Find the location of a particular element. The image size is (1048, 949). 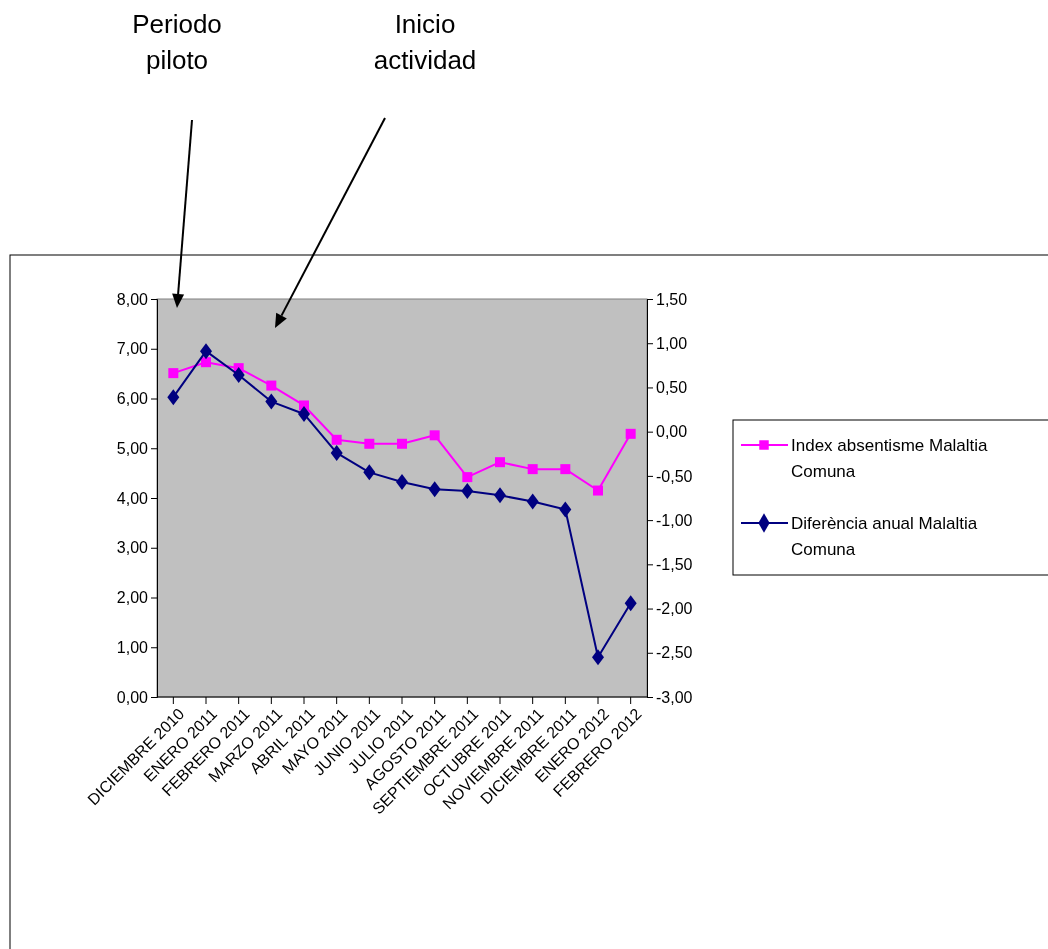

legend-label: Index absentisme Malaltia Comuna is located at coordinates (890, 458).